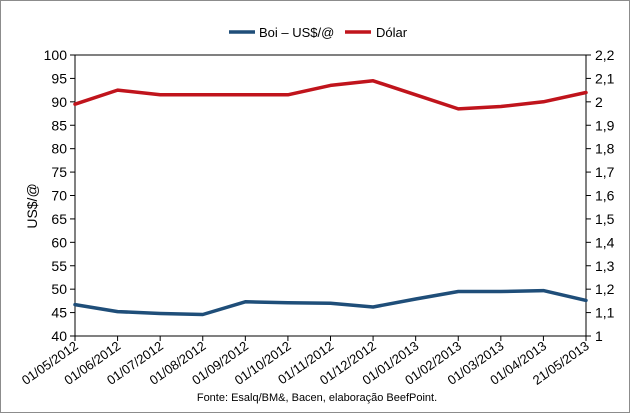 The width and height of the screenshot is (630, 413). I want to click on left-tick-label: 80, so click(59, 149).